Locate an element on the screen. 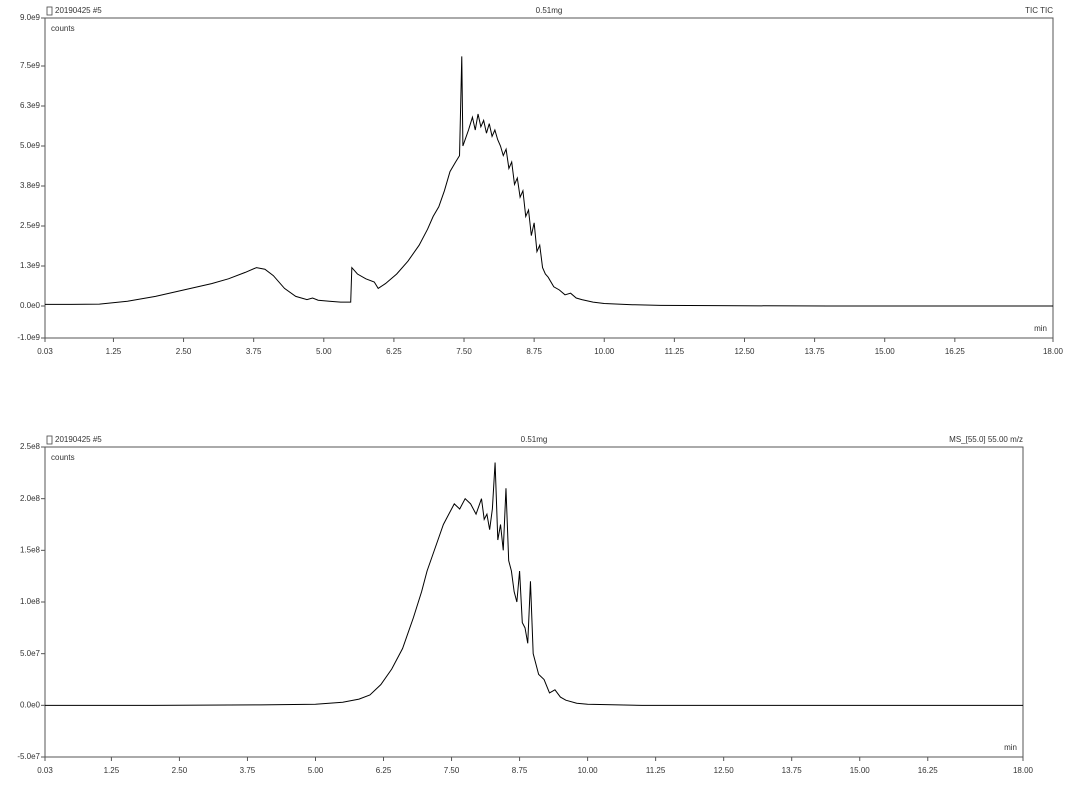  y-tick-label: -1.0e9 is located at coordinates (28, 337).